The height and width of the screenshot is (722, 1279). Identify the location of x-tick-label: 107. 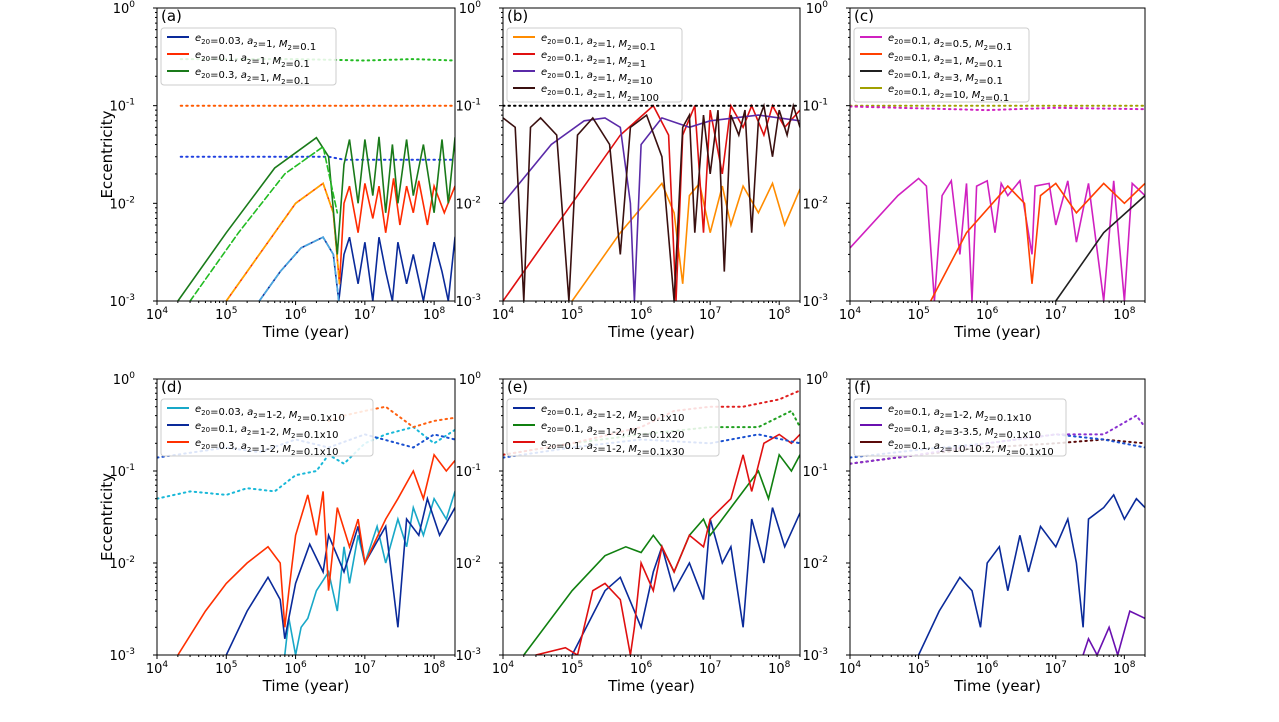
(1056, 668).